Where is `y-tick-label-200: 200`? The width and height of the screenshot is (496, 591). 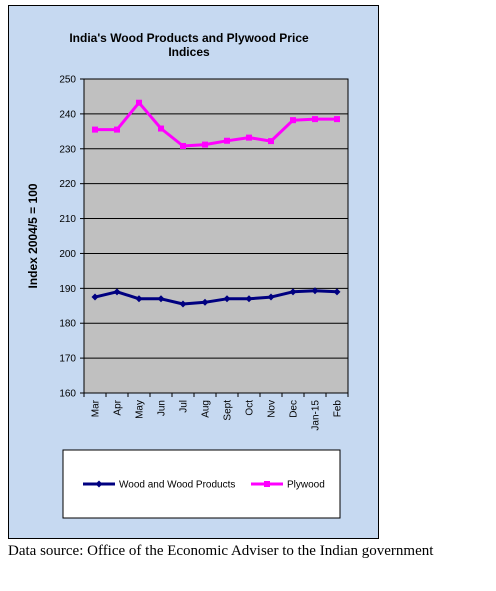
y-tick-label-200: 200 is located at coordinates (67, 254).